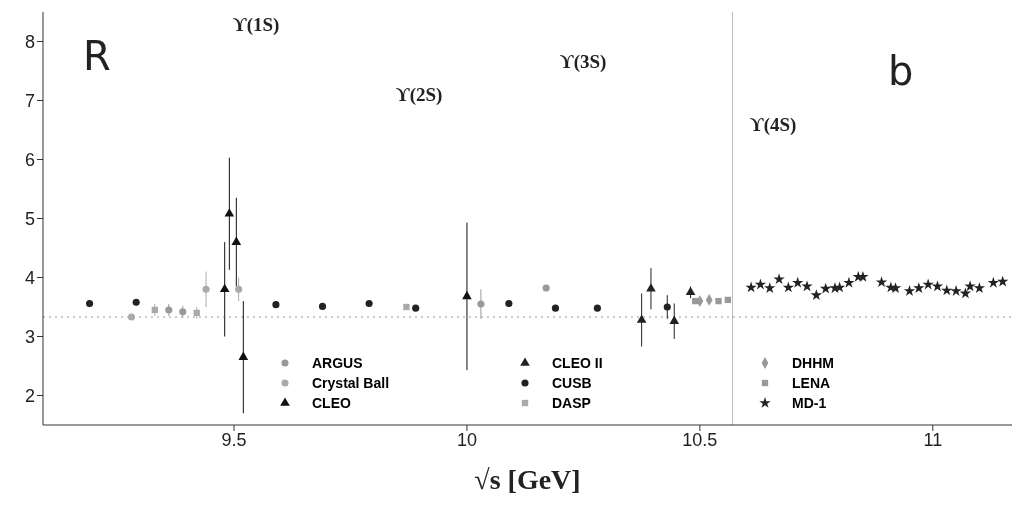 The height and width of the screenshot is (509, 1020). I want to click on y-tick-label: 6, so click(29, 159).